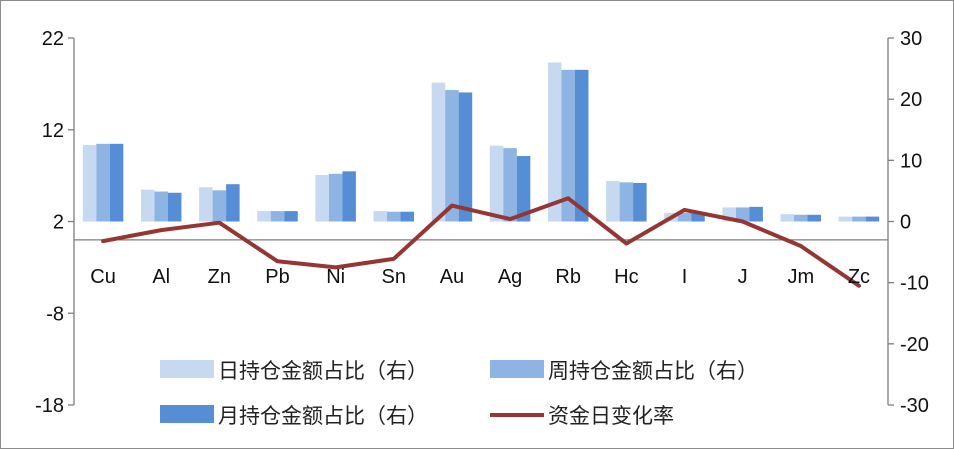  What do you see at coordinates (480, 277) in the screenshot?
I see `category-labels: Cu Al Zn Pb Ni Sn Au Ag Rb Hc I J Jm Zc` at bounding box center [480, 277].